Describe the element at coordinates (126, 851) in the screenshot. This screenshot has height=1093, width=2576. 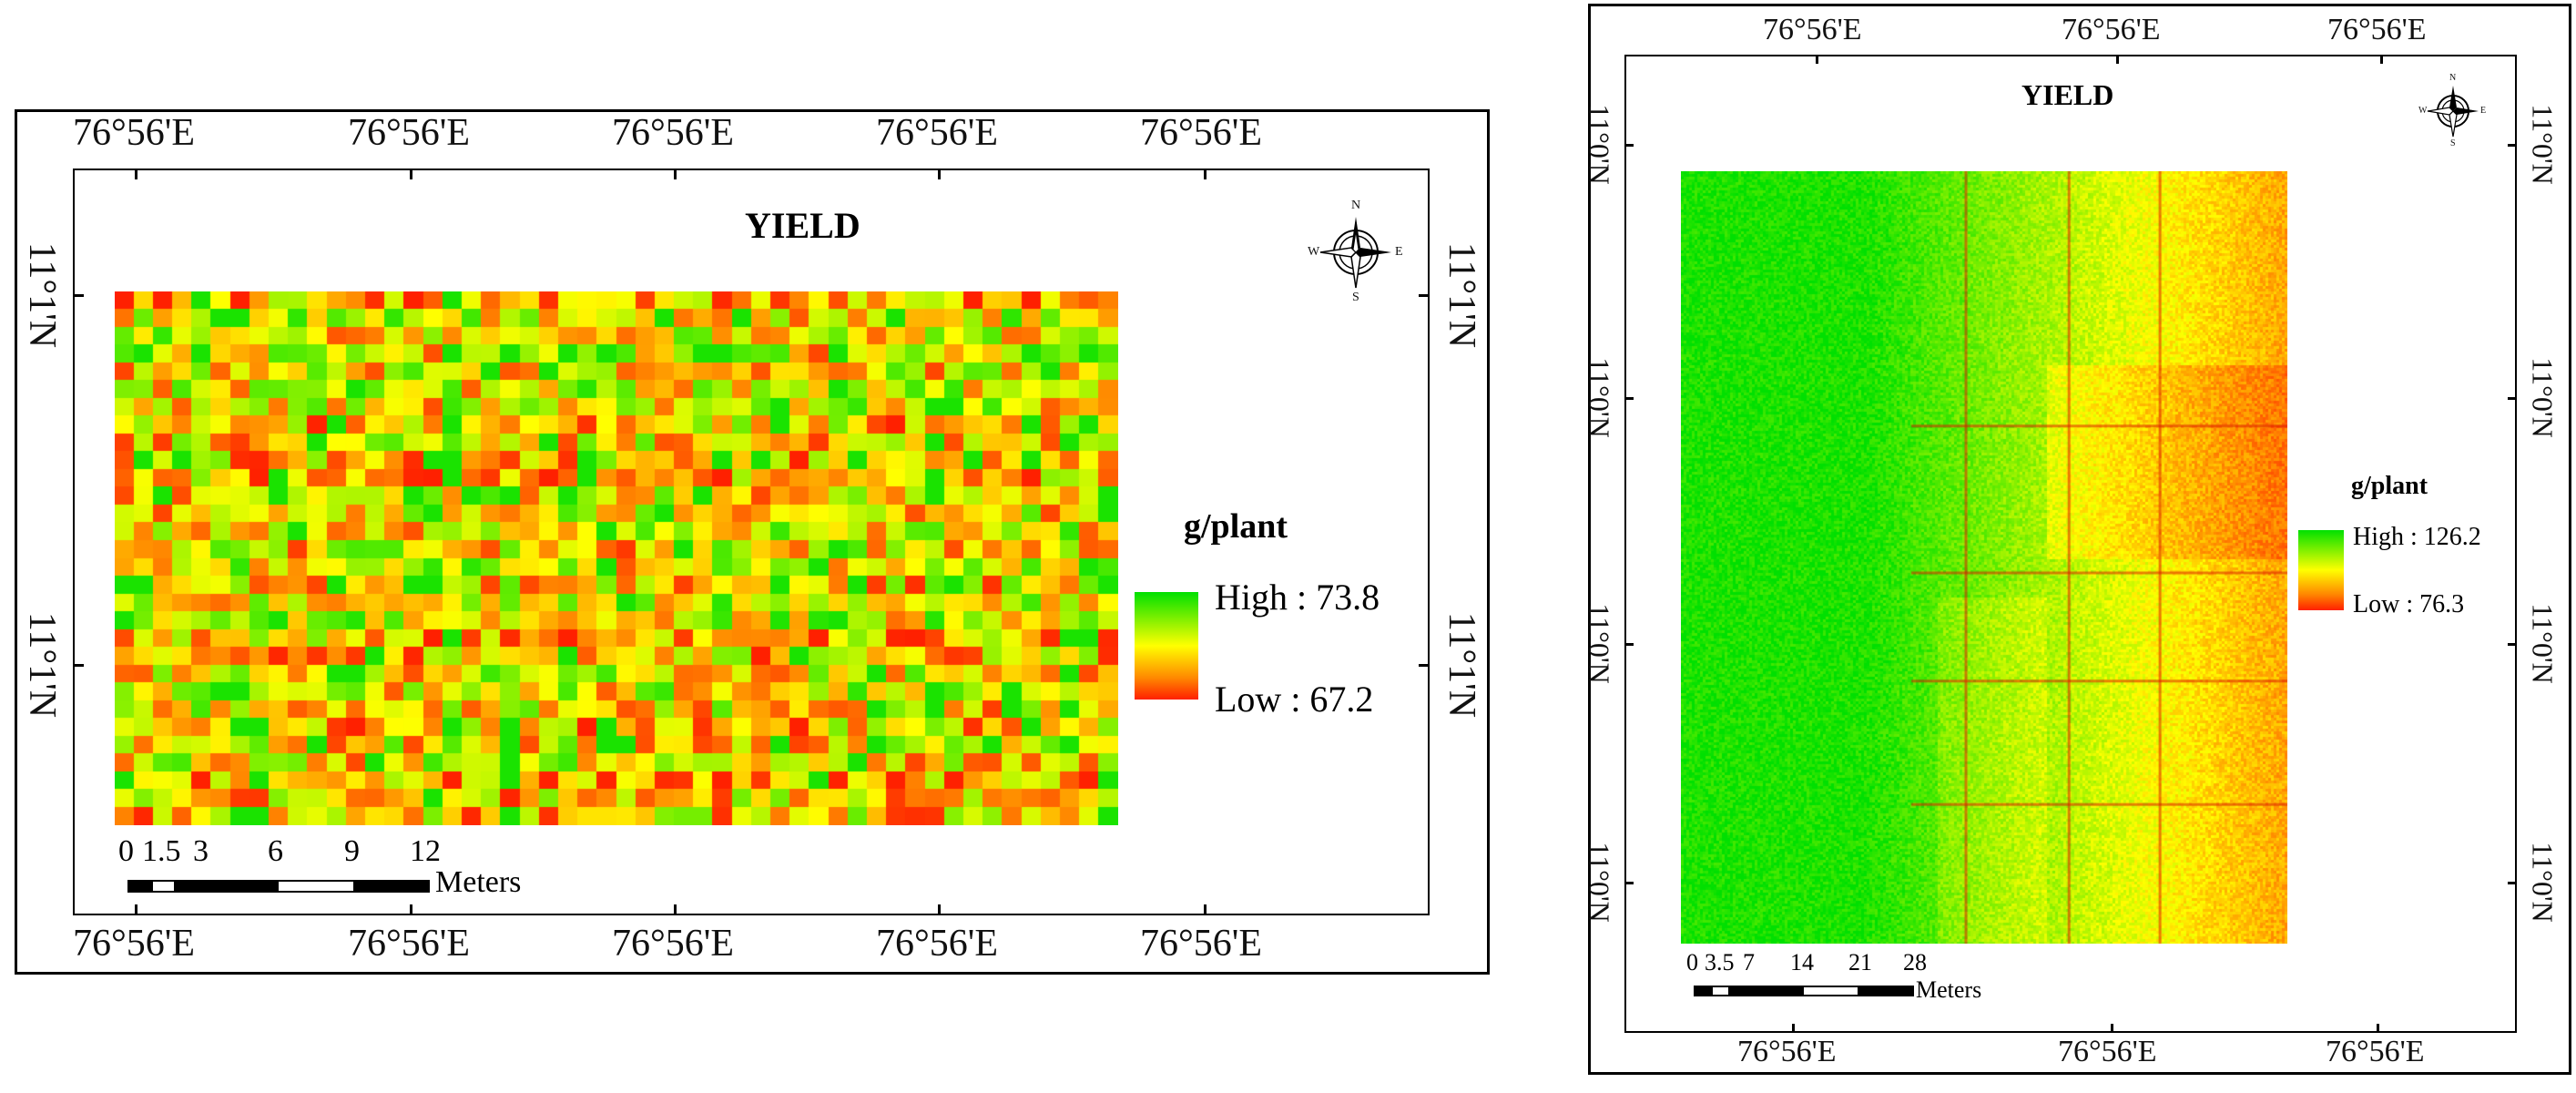
I see `left-scale-tick-label: 0` at that location.